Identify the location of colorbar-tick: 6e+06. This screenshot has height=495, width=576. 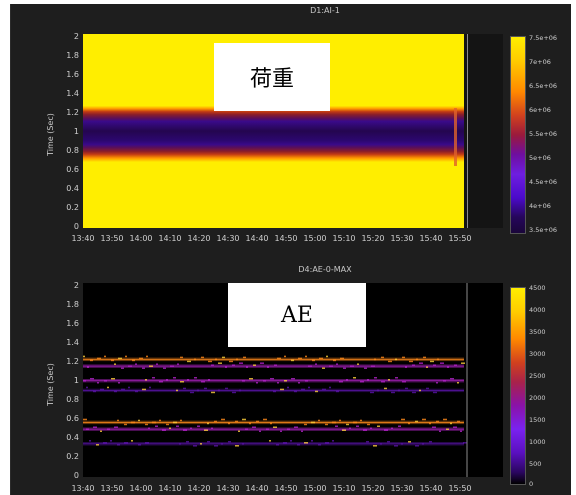
(540, 110).